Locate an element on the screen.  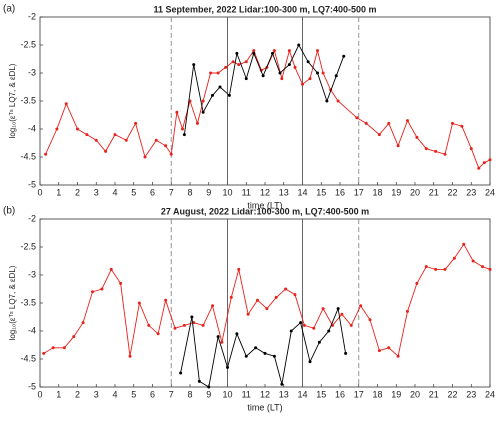
x-tick-label: 2 is located at coordinates (77, 192).